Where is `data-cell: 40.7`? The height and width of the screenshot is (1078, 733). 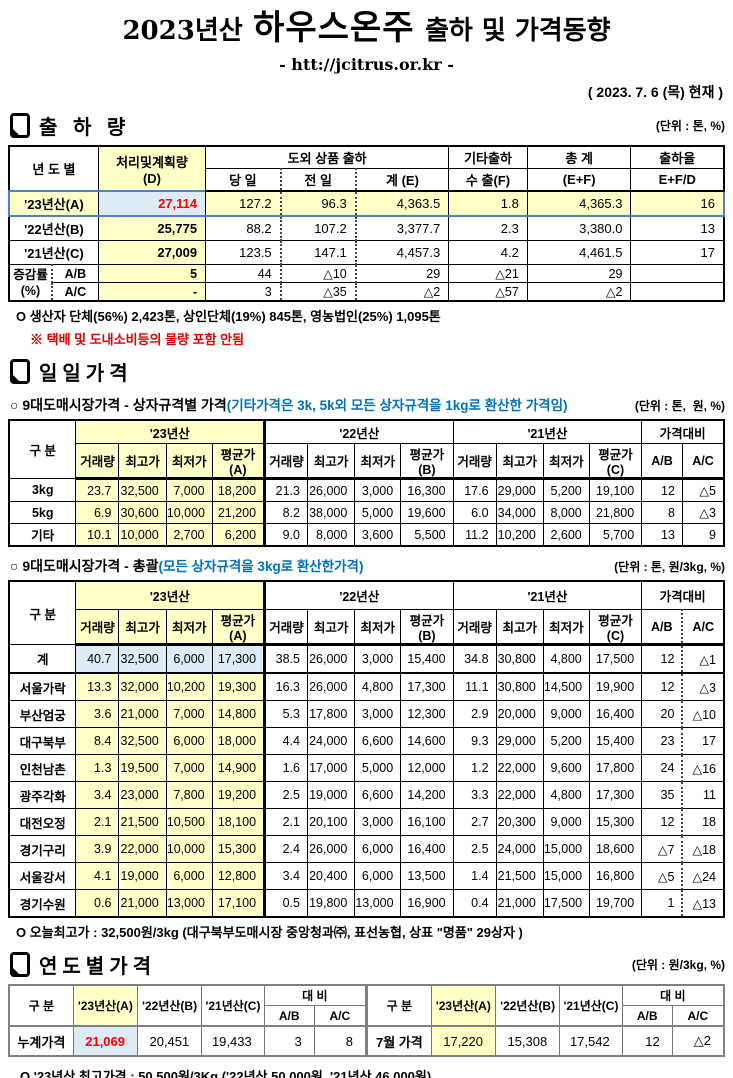
data-cell: 40.7 is located at coordinates (97, 659).